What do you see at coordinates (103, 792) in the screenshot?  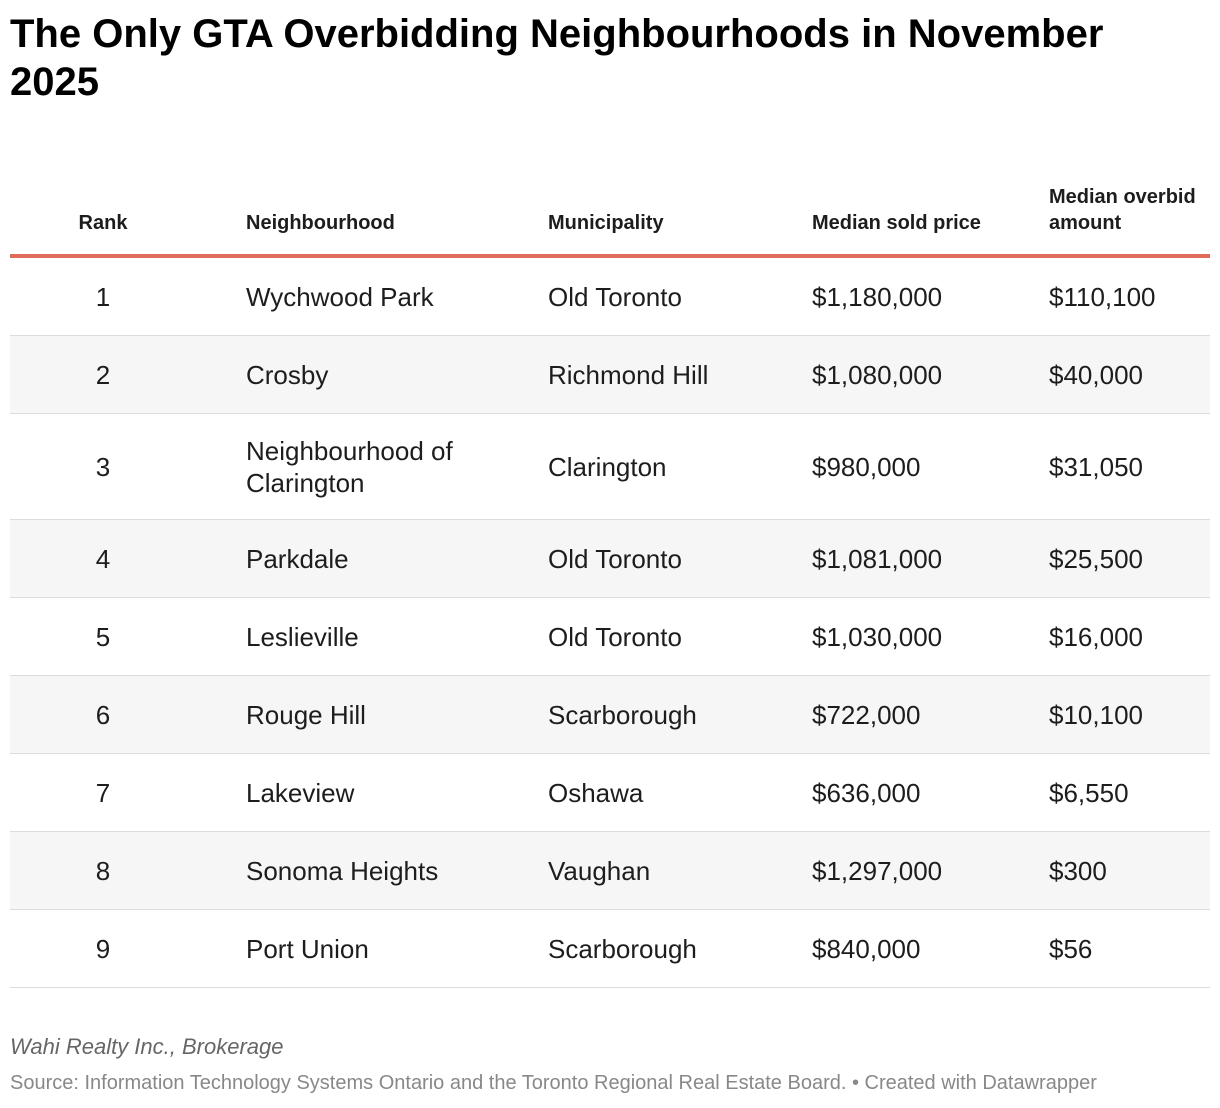 I see `table-cell: 7` at bounding box center [103, 792].